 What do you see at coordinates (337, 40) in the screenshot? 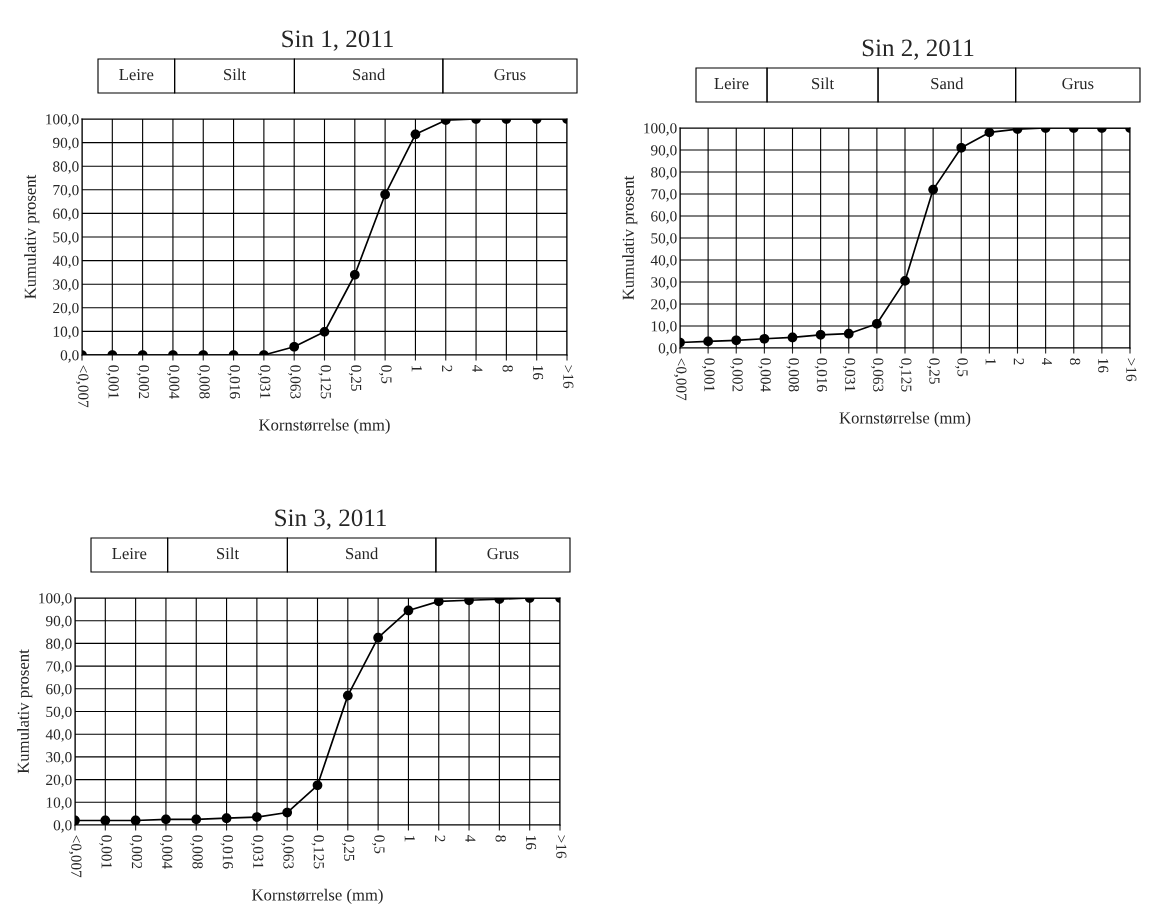
I see `chart-title: Sin 1, 2011` at bounding box center [337, 40].